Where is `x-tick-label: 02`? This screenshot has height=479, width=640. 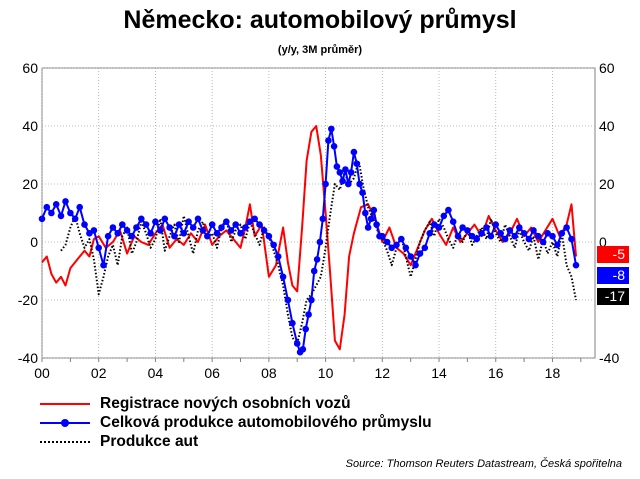 x-tick-label: 02 is located at coordinates (99, 373).